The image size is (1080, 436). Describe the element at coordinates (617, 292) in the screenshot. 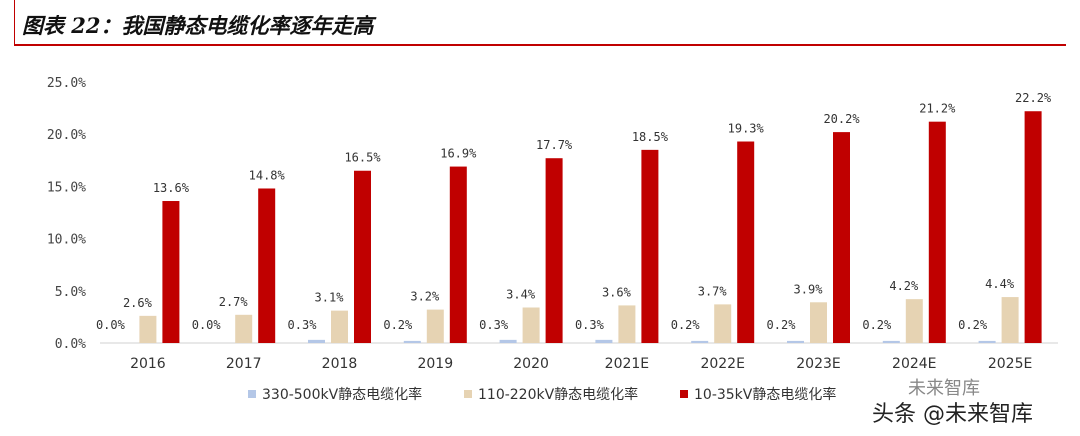

I see `data-label: 3.6%` at that location.